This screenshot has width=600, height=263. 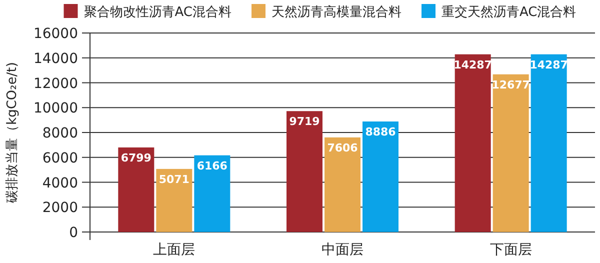 I want to click on legend-label: 重交天然沥青AC混合料, so click(x=509, y=12).